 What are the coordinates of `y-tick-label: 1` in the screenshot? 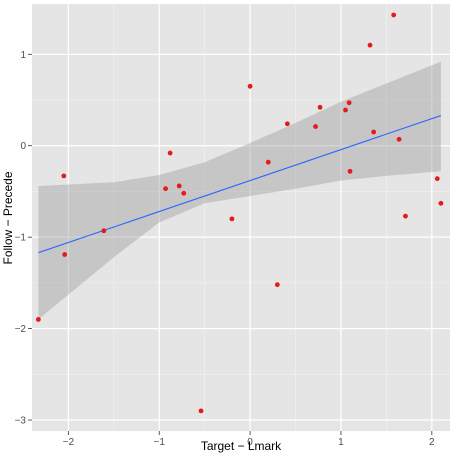 It's located at (23, 55).